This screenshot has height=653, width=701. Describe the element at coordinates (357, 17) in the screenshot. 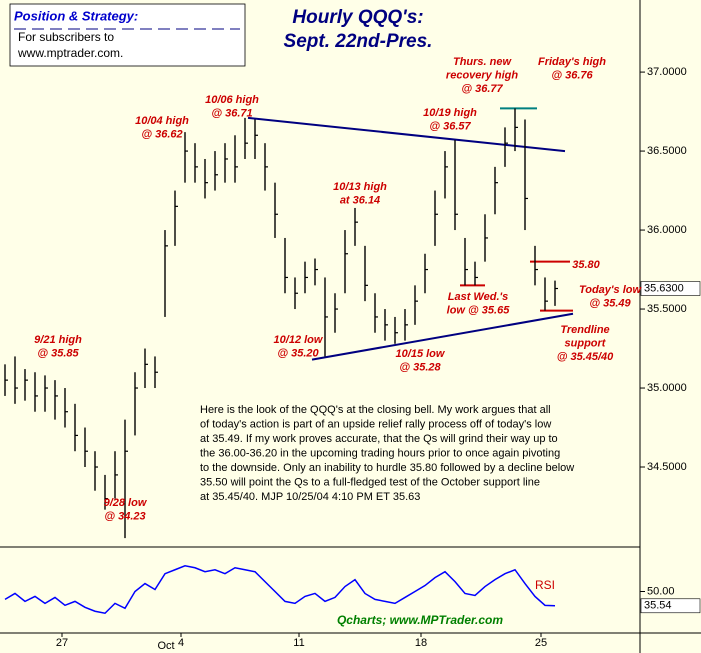

I see `chart-title: Hourly QQQ's:` at that location.